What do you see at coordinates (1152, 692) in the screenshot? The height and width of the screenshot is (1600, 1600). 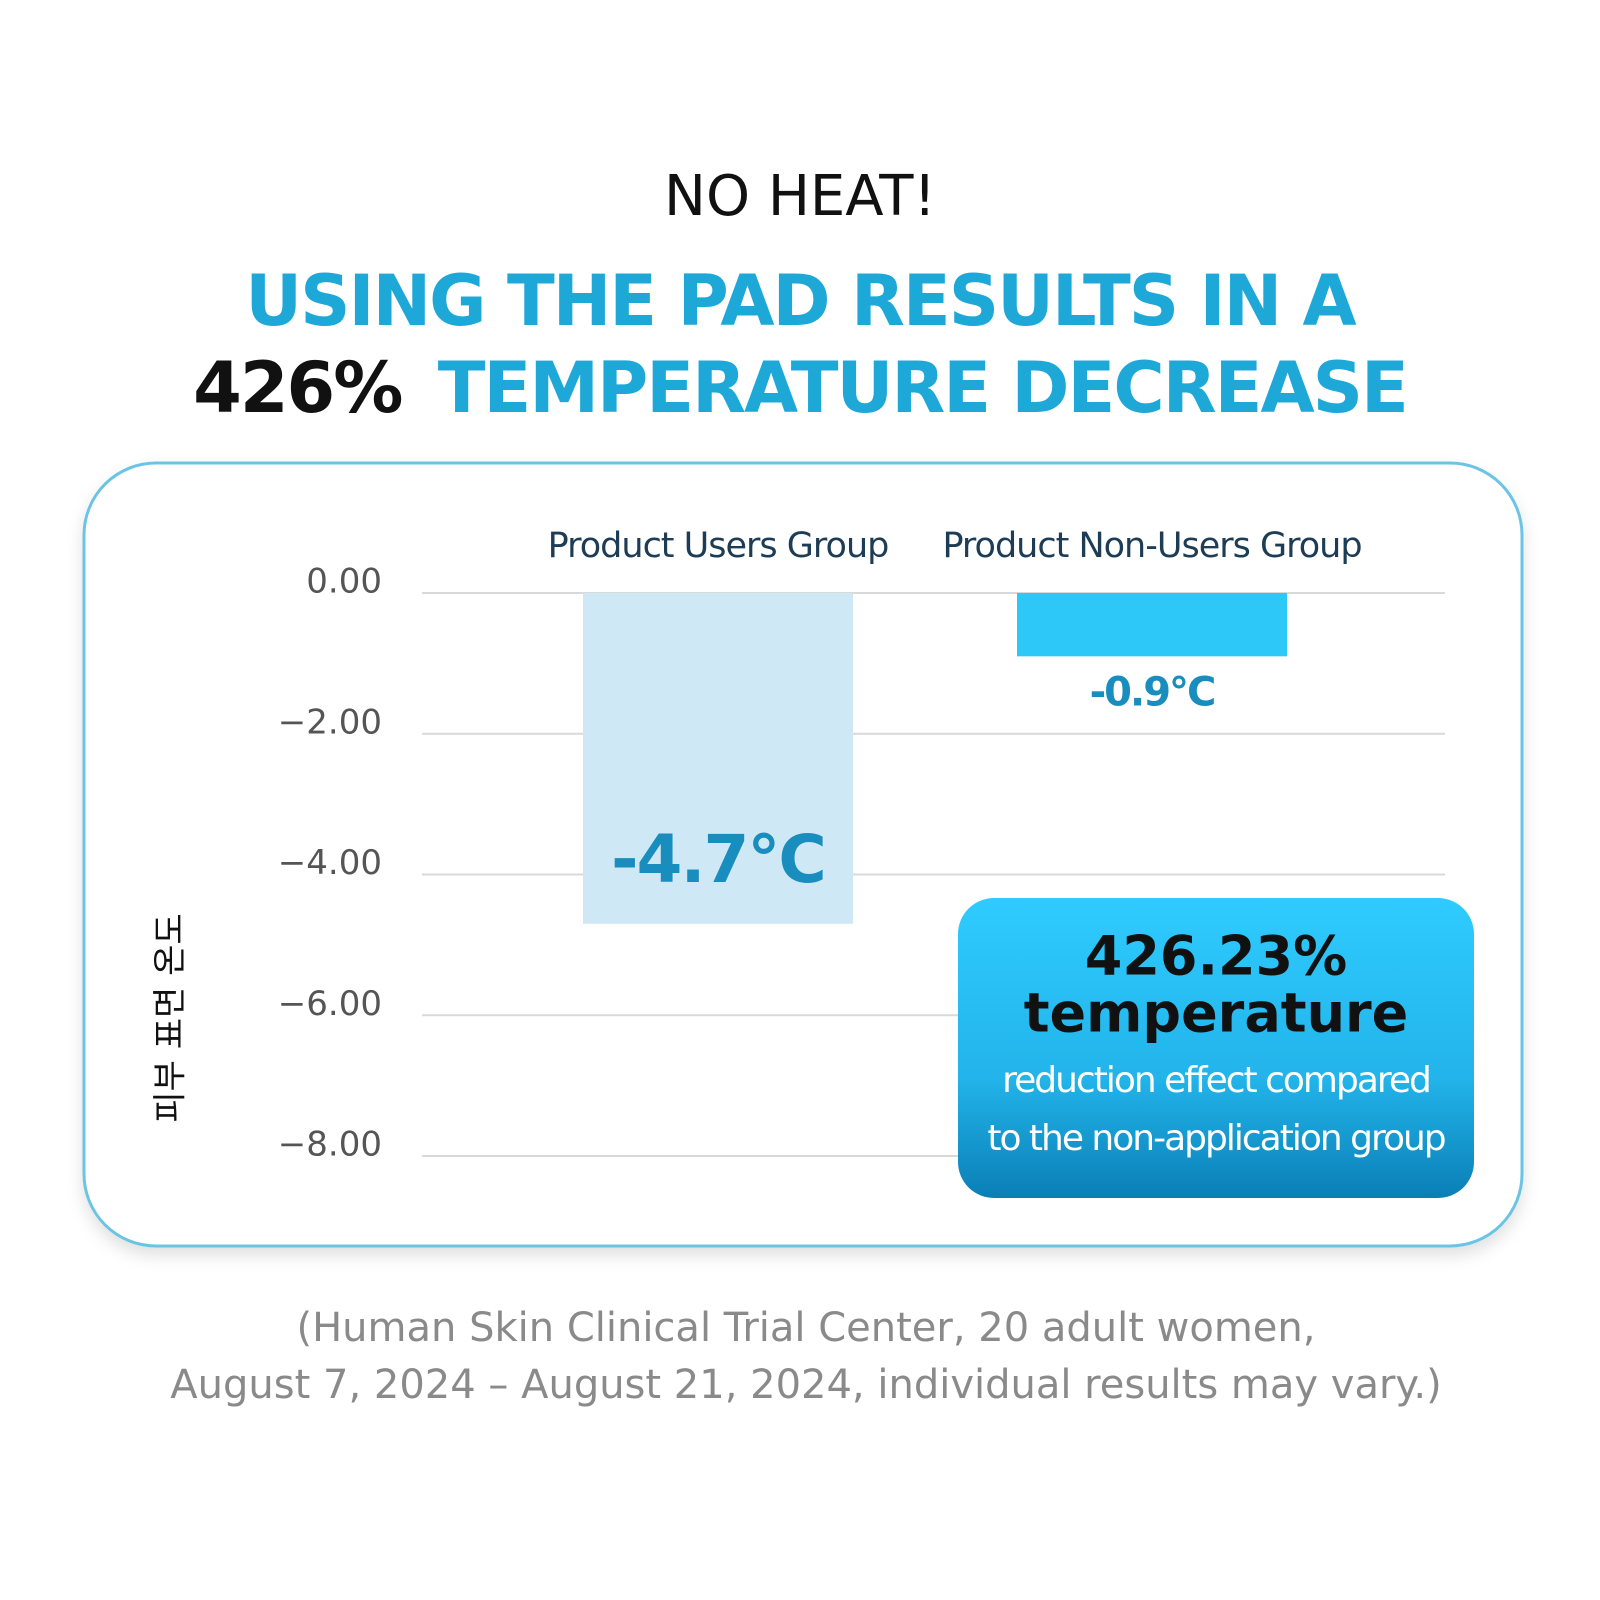 I see `value-label: -0.9°C` at bounding box center [1152, 692].